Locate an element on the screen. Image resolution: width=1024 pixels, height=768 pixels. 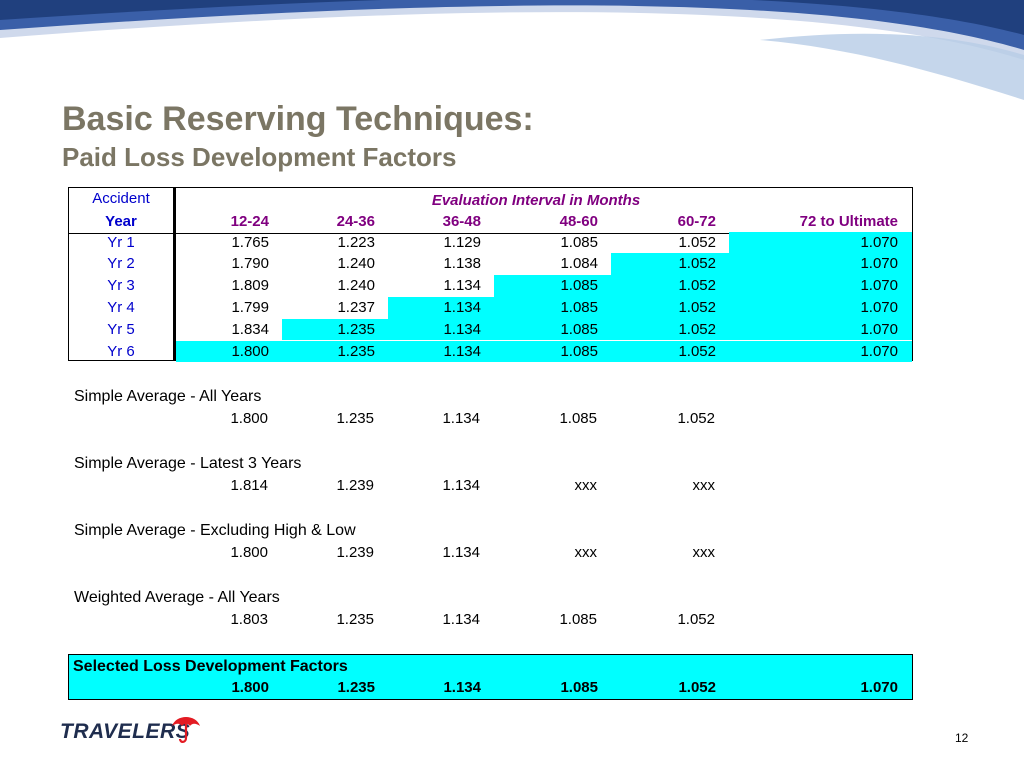
year-label: Yr 4 is located at coordinates (121, 307).